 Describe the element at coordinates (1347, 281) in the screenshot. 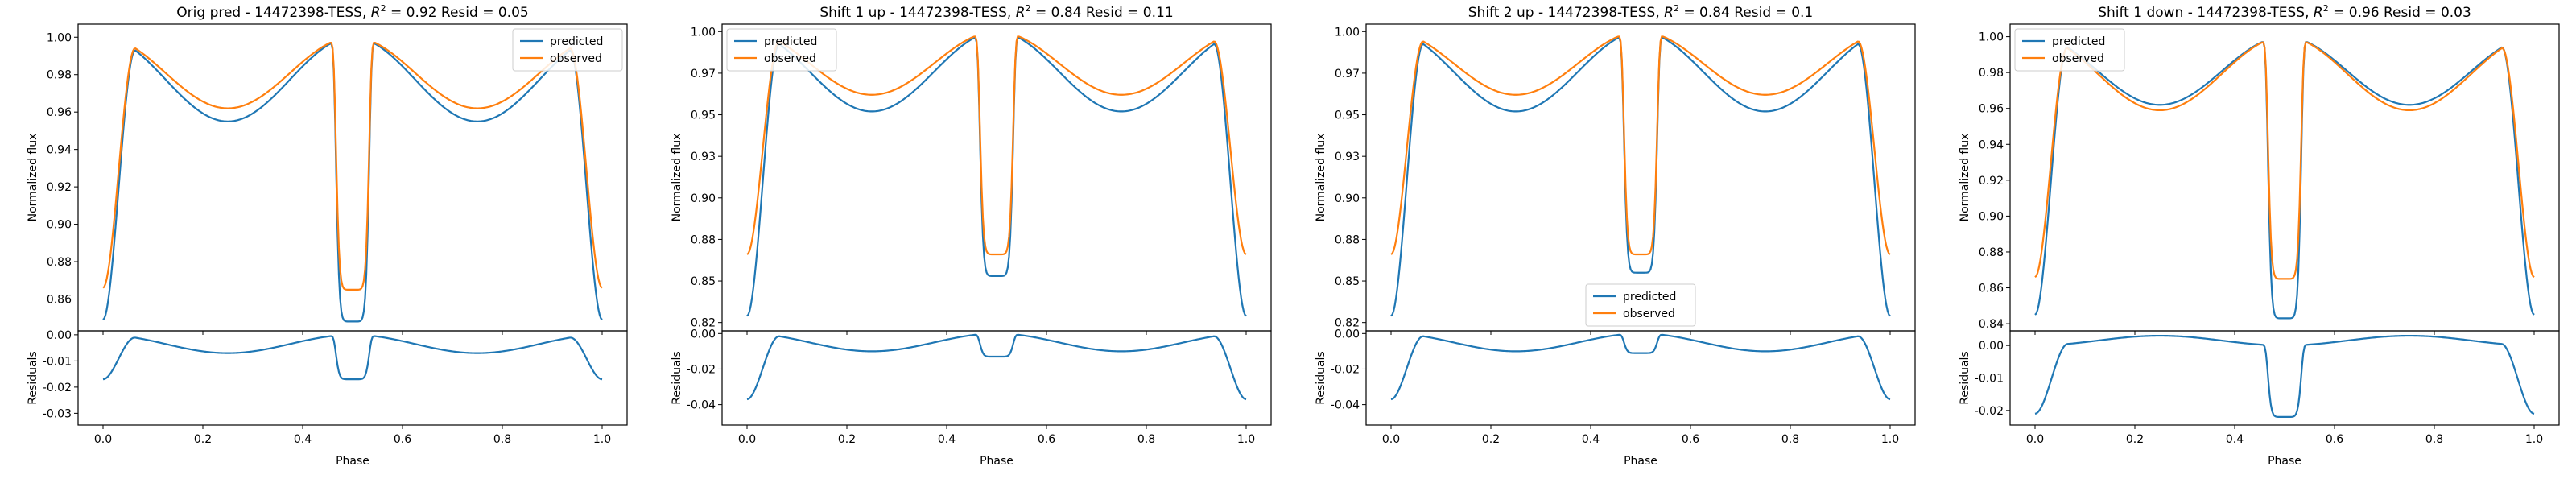

I see `flux-ytick-label: 0.85` at that location.